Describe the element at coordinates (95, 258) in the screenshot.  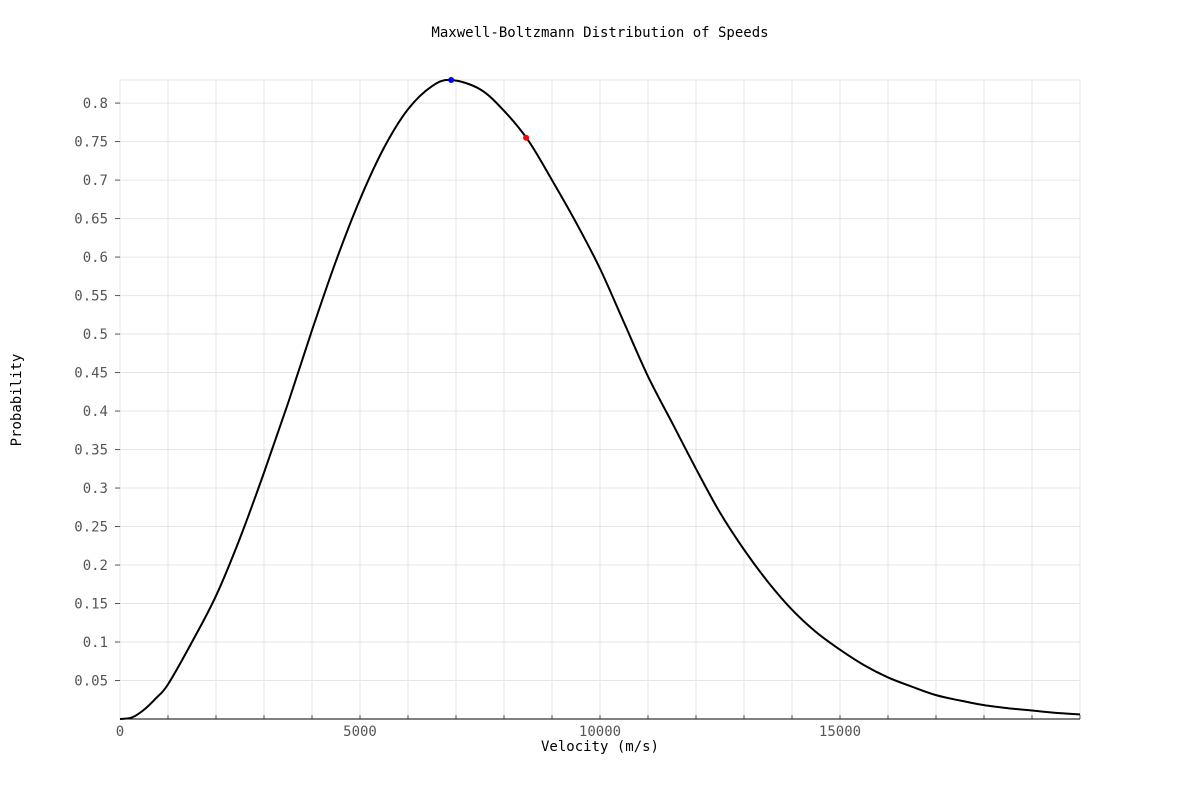
I see `y-tick-label: 0.6` at that location.